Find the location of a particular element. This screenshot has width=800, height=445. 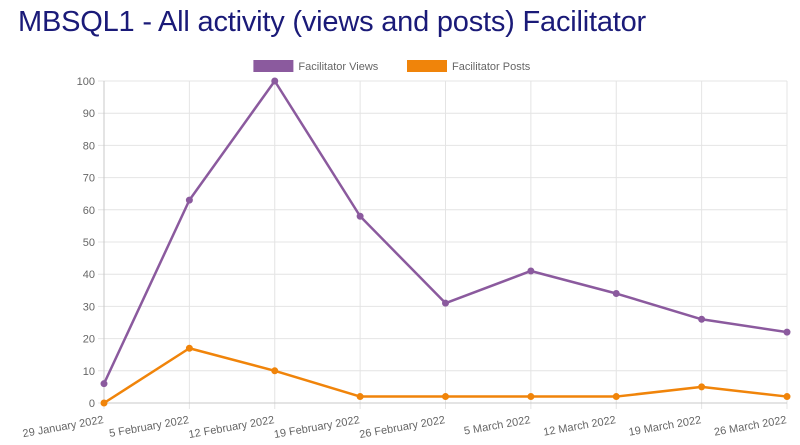

y-tick-label: 40 is located at coordinates (89, 275).